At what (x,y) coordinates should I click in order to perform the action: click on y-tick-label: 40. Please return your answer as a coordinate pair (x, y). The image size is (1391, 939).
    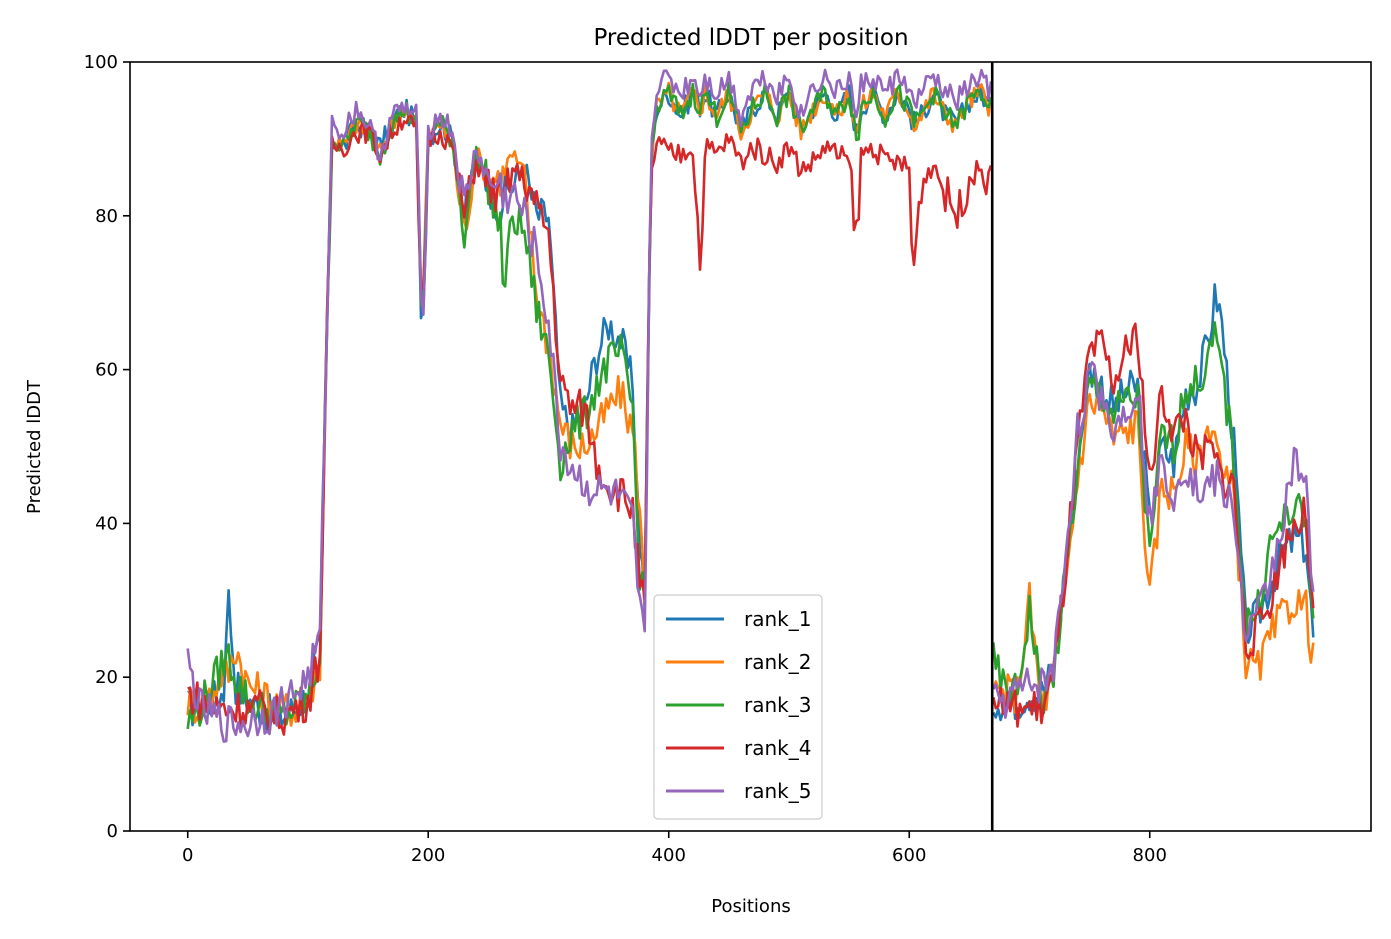
    Looking at the image, I should click on (106, 523).